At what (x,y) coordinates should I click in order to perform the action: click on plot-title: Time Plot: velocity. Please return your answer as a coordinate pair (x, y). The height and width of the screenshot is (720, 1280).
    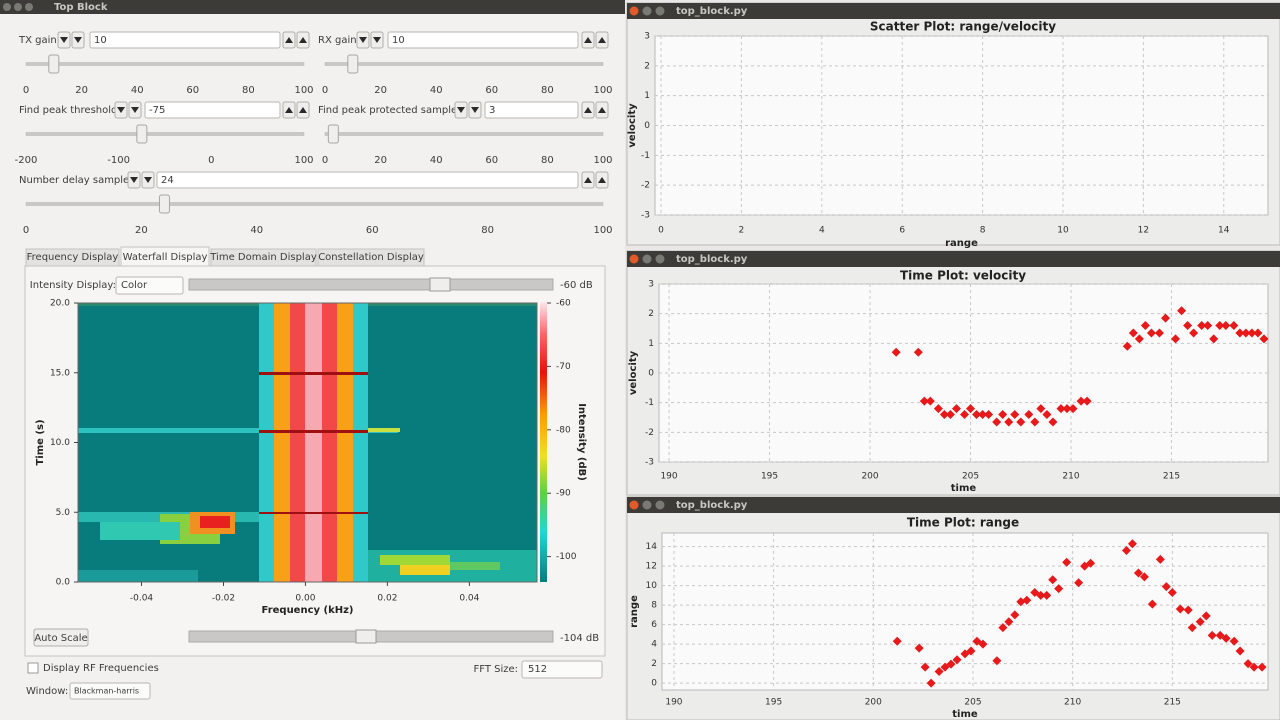
    Looking at the image, I should click on (963, 276).